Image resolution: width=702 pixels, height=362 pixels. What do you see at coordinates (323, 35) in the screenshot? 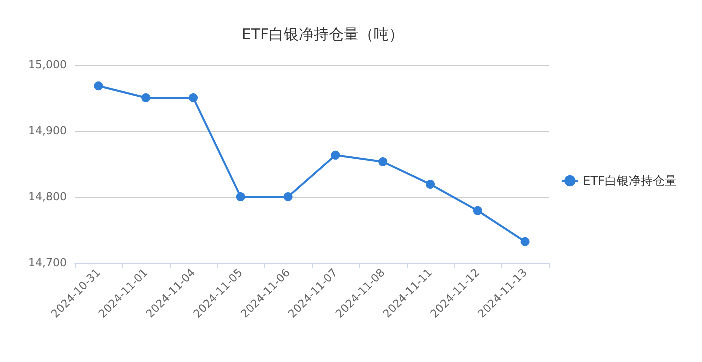
I see `chart-title: ETF白银净持仓量（吨）` at bounding box center [323, 35].